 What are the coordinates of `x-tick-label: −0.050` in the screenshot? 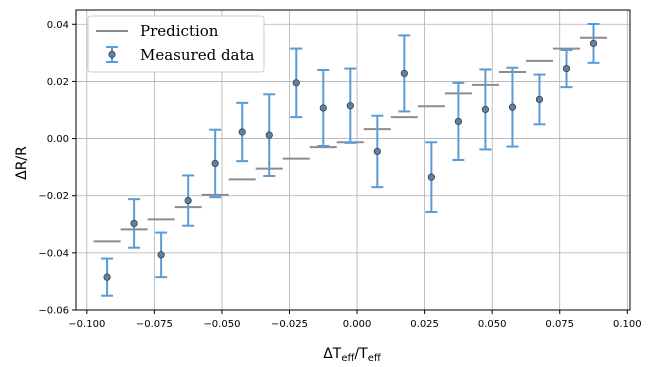 It's located at (221, 324).